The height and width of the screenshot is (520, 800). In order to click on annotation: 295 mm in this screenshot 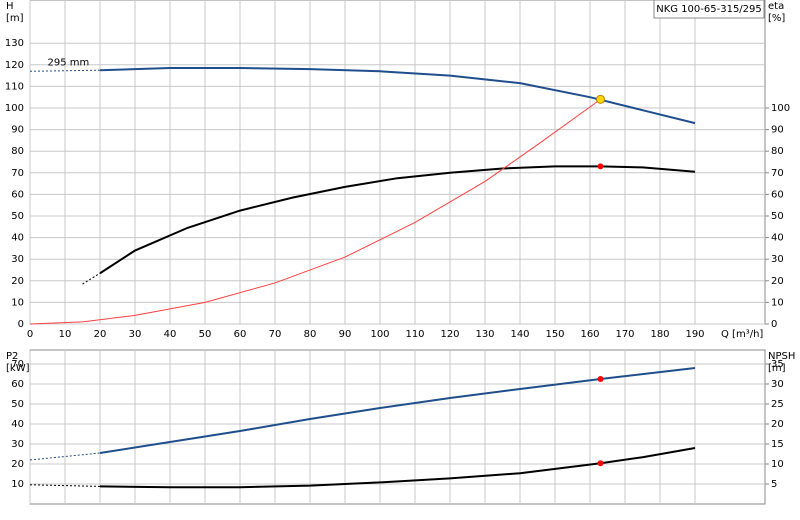, I will do `click(69, 62)`.